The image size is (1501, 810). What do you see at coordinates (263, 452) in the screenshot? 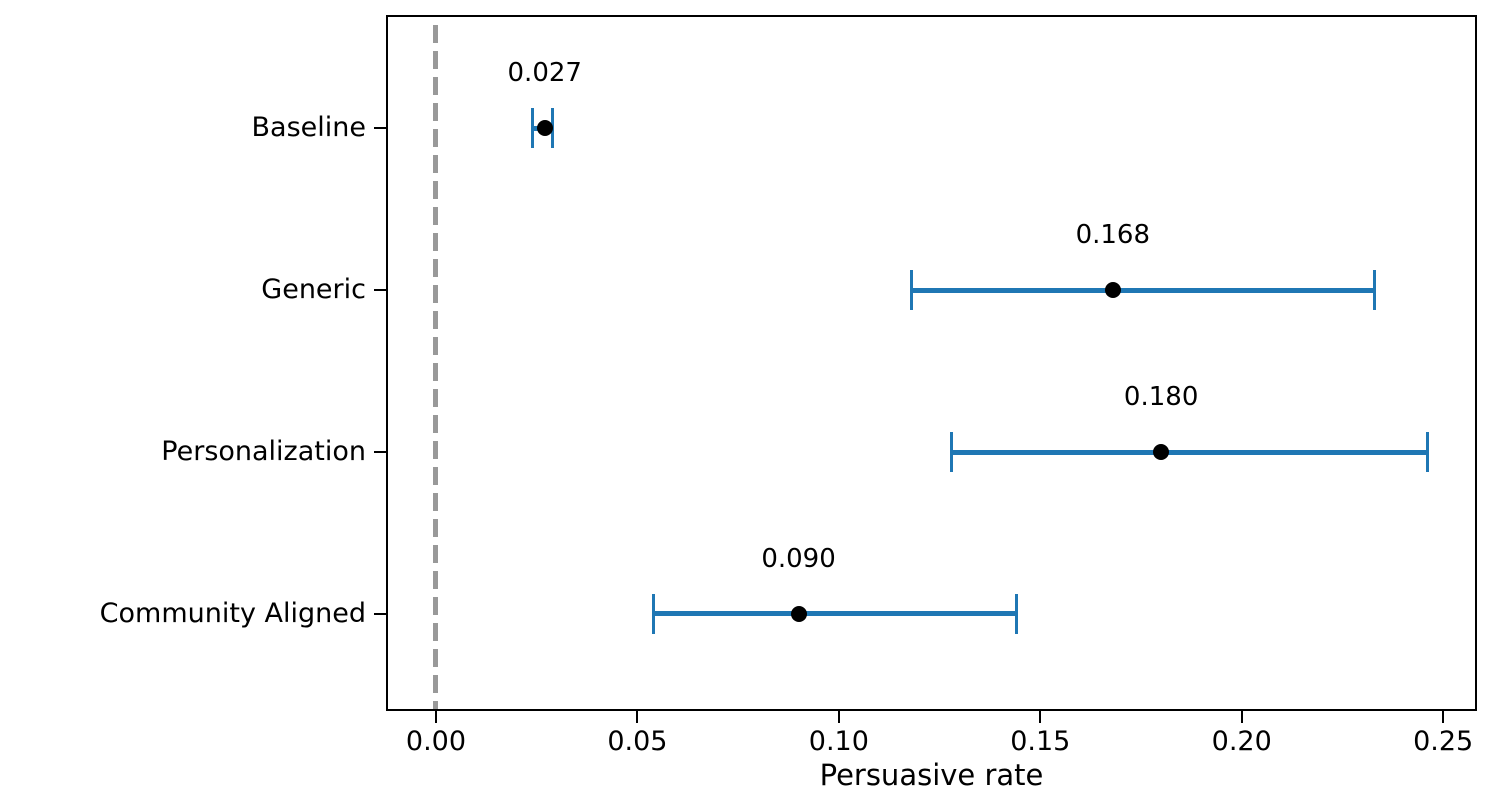
I see `category-label: Personalization` at bounding box center [263, 452].